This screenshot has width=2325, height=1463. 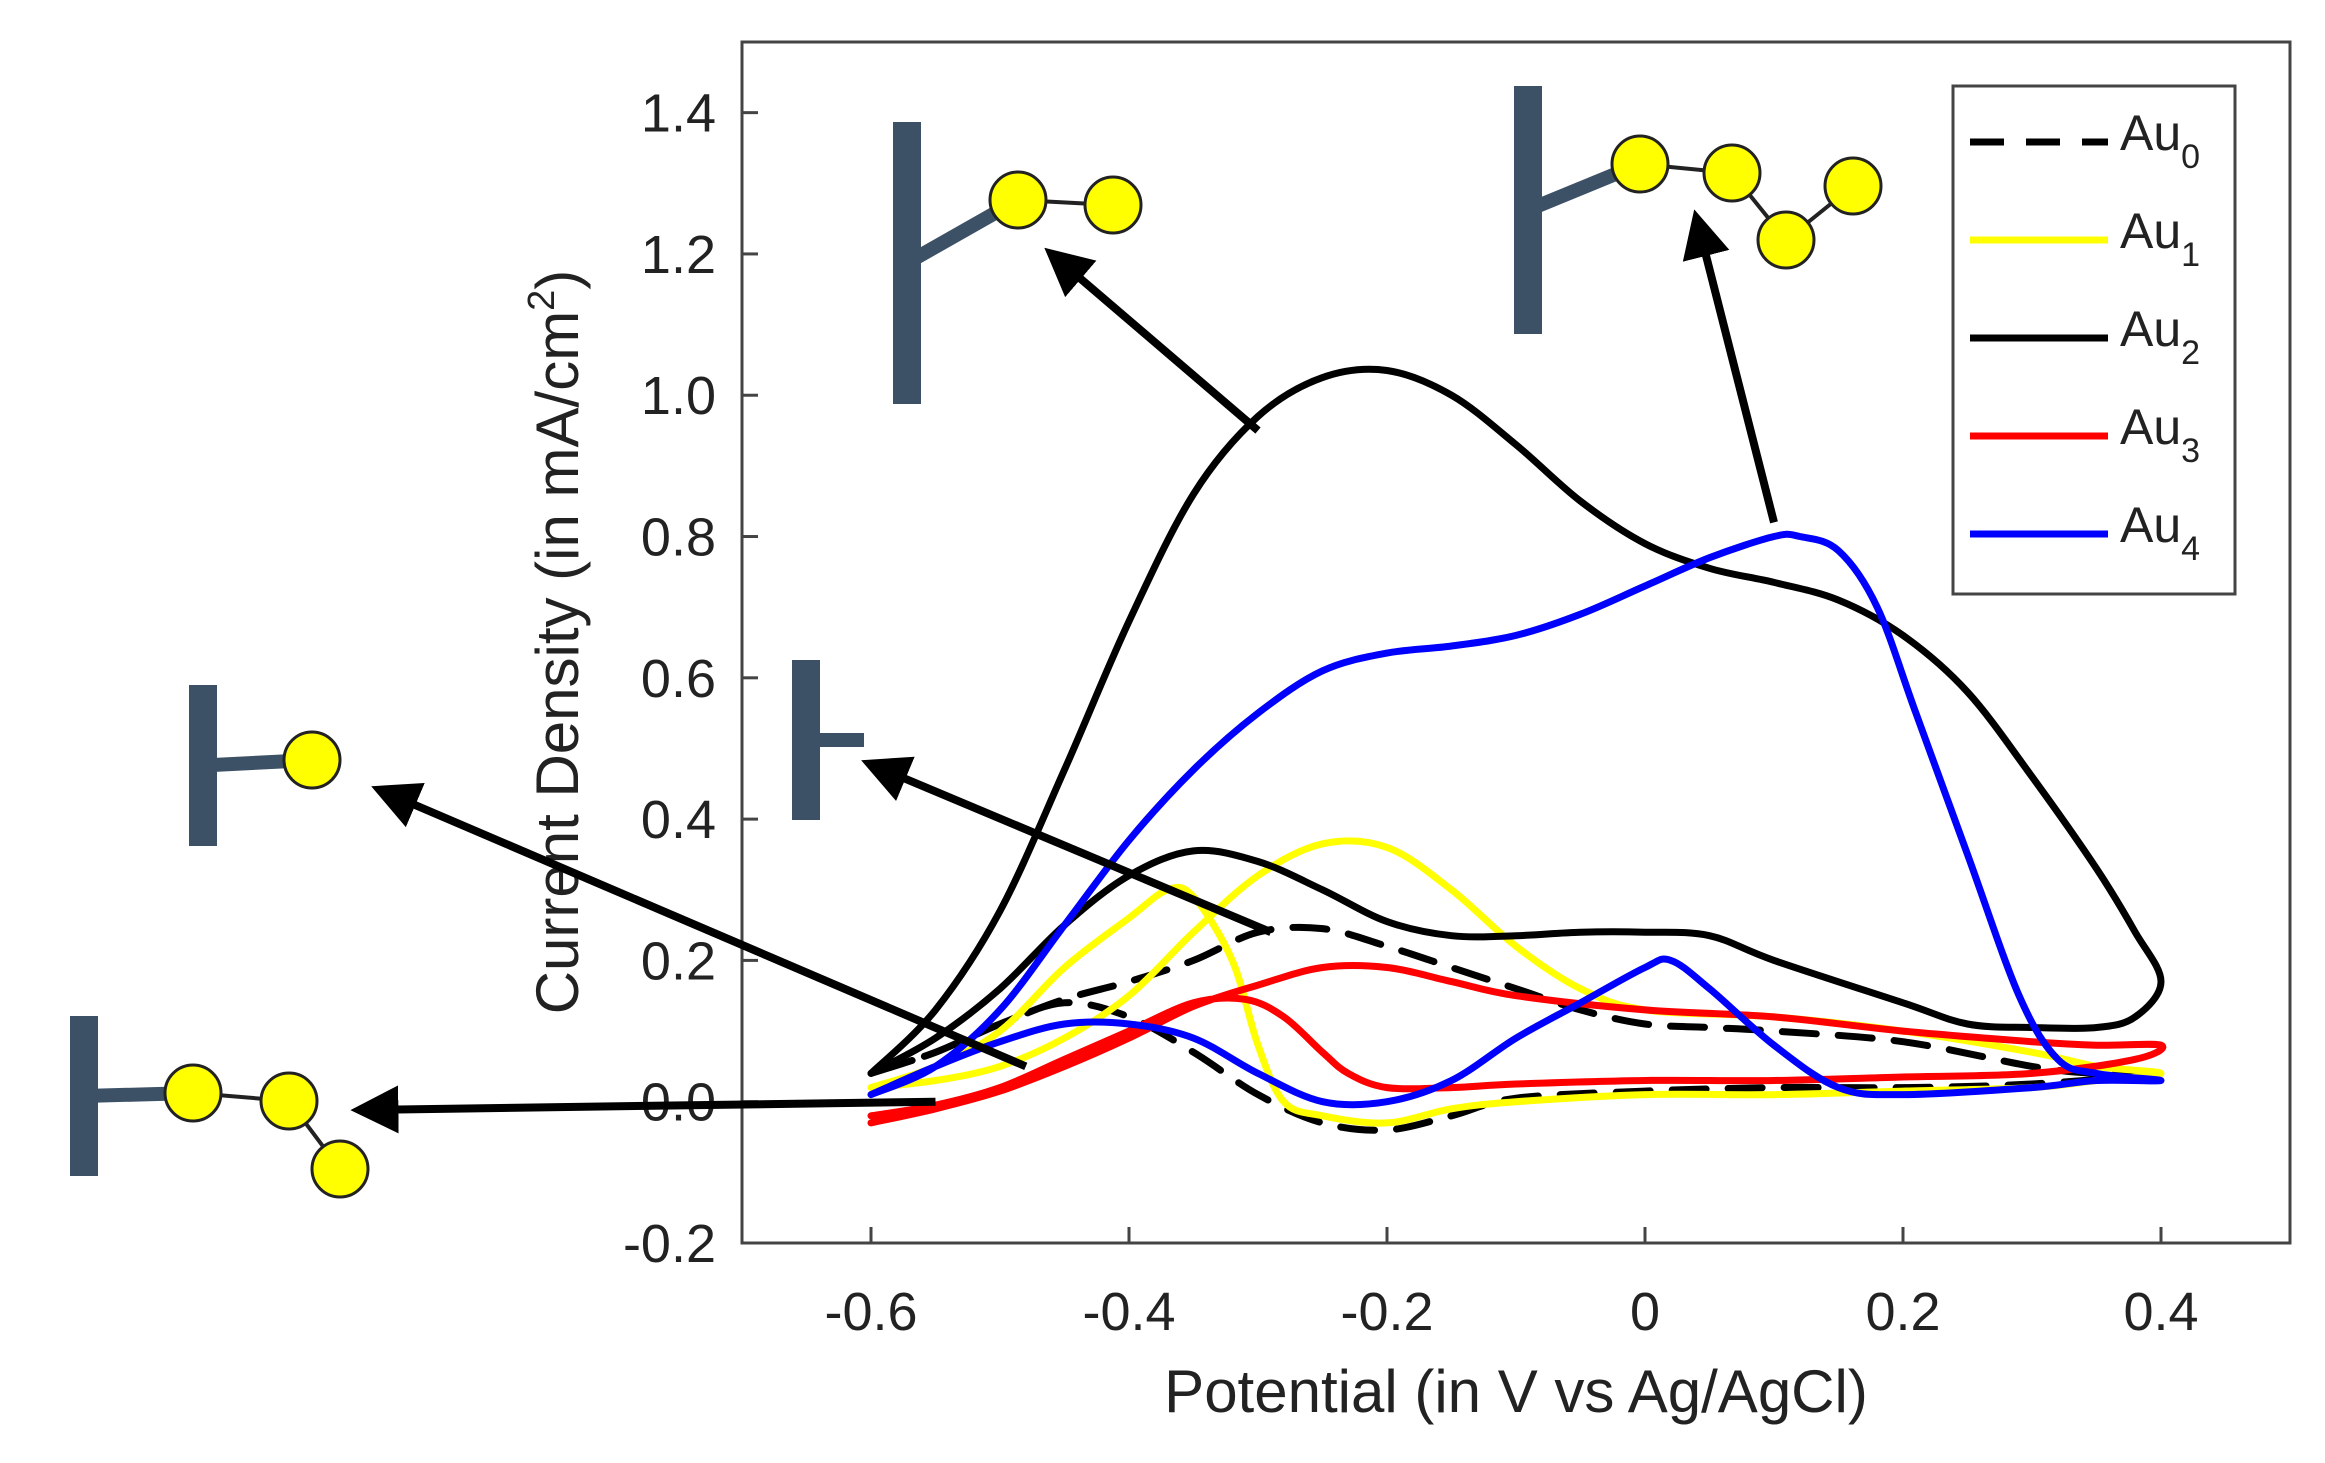 What do you see at coordinates (669, 1244) in the screenshot?
I see `y-tick-label: -0.2` at bounding box center [669, 1244].